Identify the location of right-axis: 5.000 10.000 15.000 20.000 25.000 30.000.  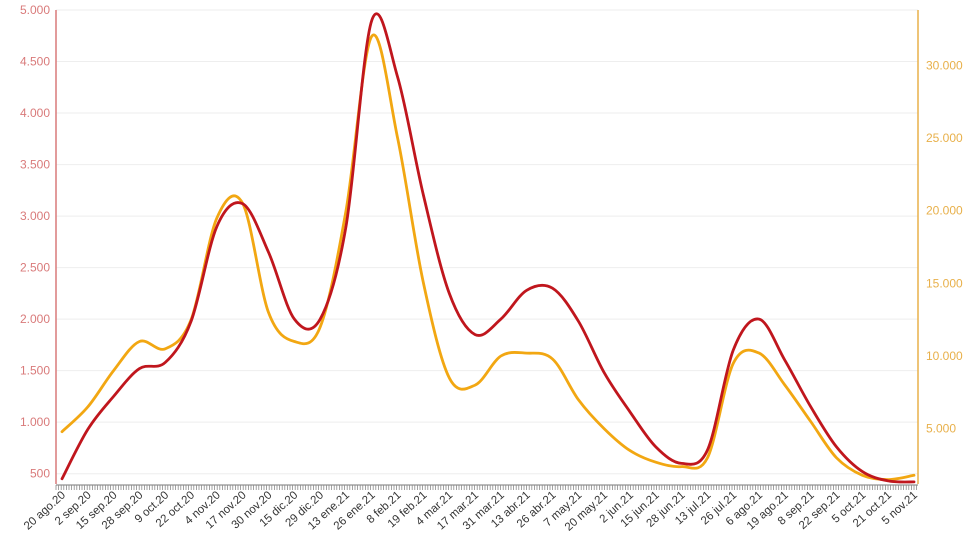
(944, 246).